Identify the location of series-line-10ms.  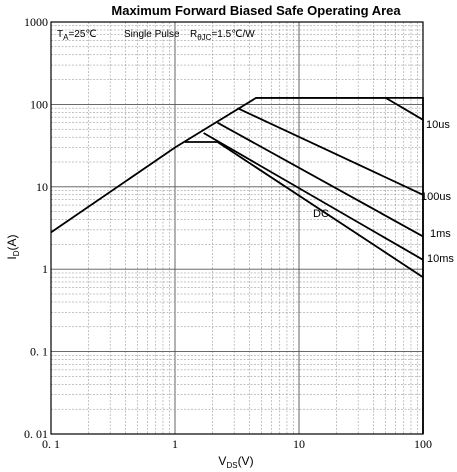
(313, 196).